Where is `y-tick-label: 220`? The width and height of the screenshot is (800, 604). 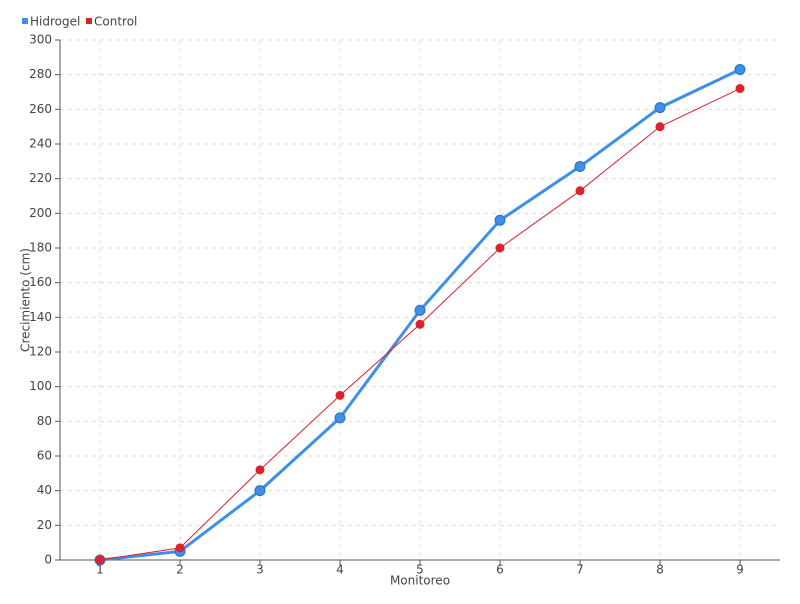
y-tick-label: 220 is located at coordinates (40, 178).